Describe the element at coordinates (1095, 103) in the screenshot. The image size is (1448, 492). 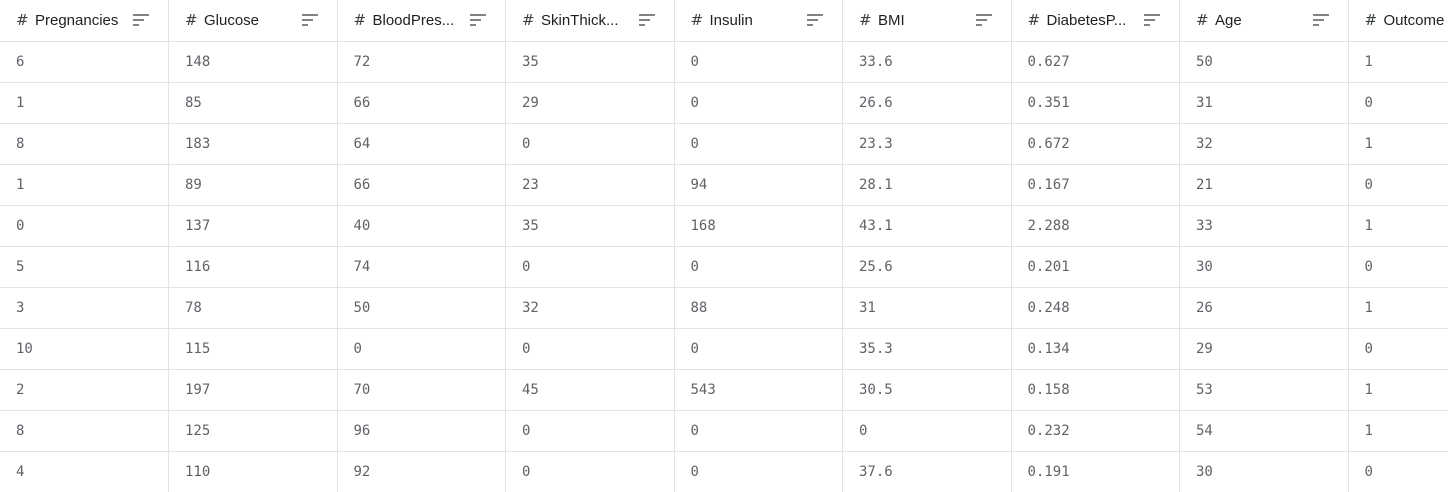
I see `table-cell: 0.351` at that location.